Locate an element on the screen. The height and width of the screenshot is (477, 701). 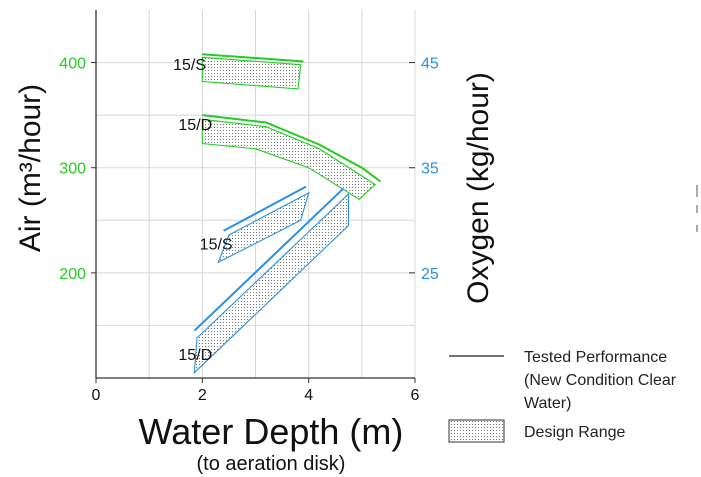
y-axis-right-title: Oxygen (kg/hour) is located at coordinates (478, 188).